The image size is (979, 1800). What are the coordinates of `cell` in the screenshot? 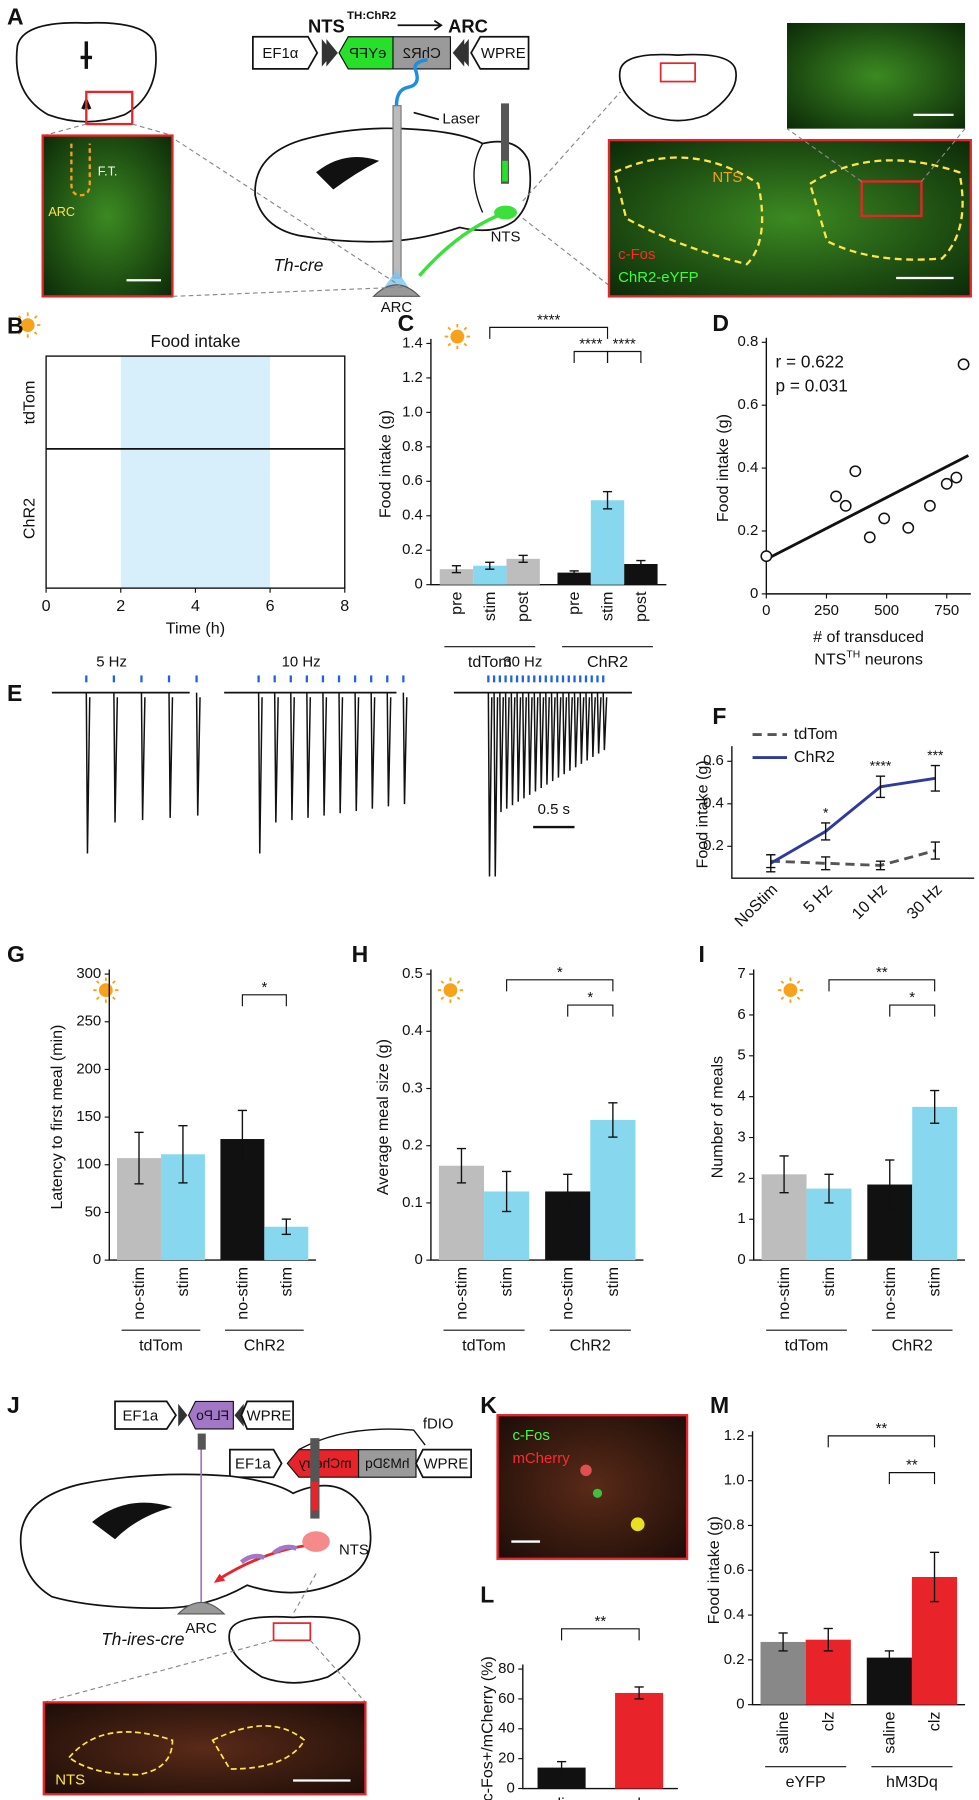 It's located at (597, 1493).